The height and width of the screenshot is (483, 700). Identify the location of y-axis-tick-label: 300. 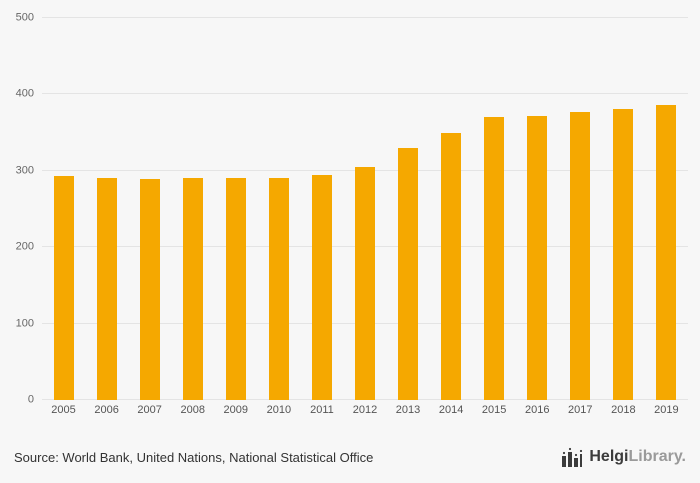
(24, 170).